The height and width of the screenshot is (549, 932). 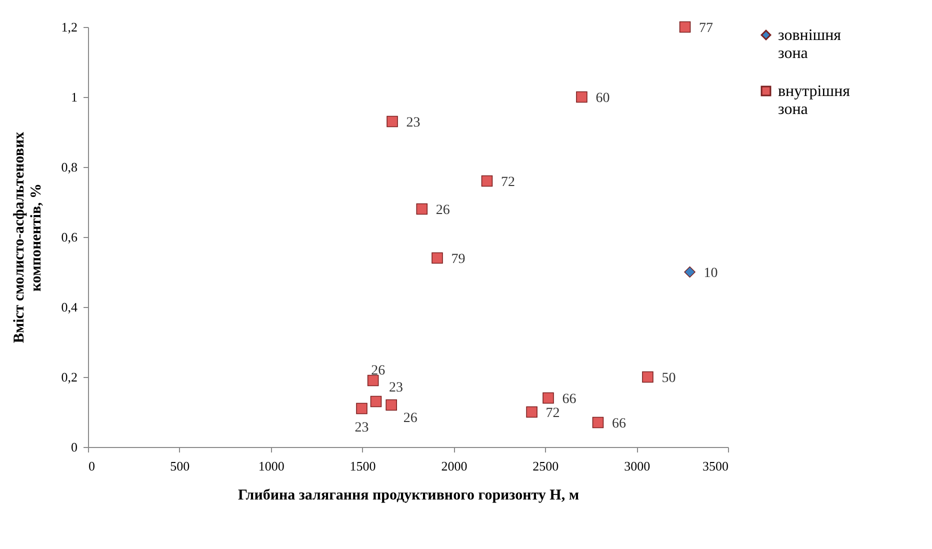 What do you see at coordinates (363, 466) in the screenshot?
I see `x-tick-label: 1500` at bounding box center [363, 466].